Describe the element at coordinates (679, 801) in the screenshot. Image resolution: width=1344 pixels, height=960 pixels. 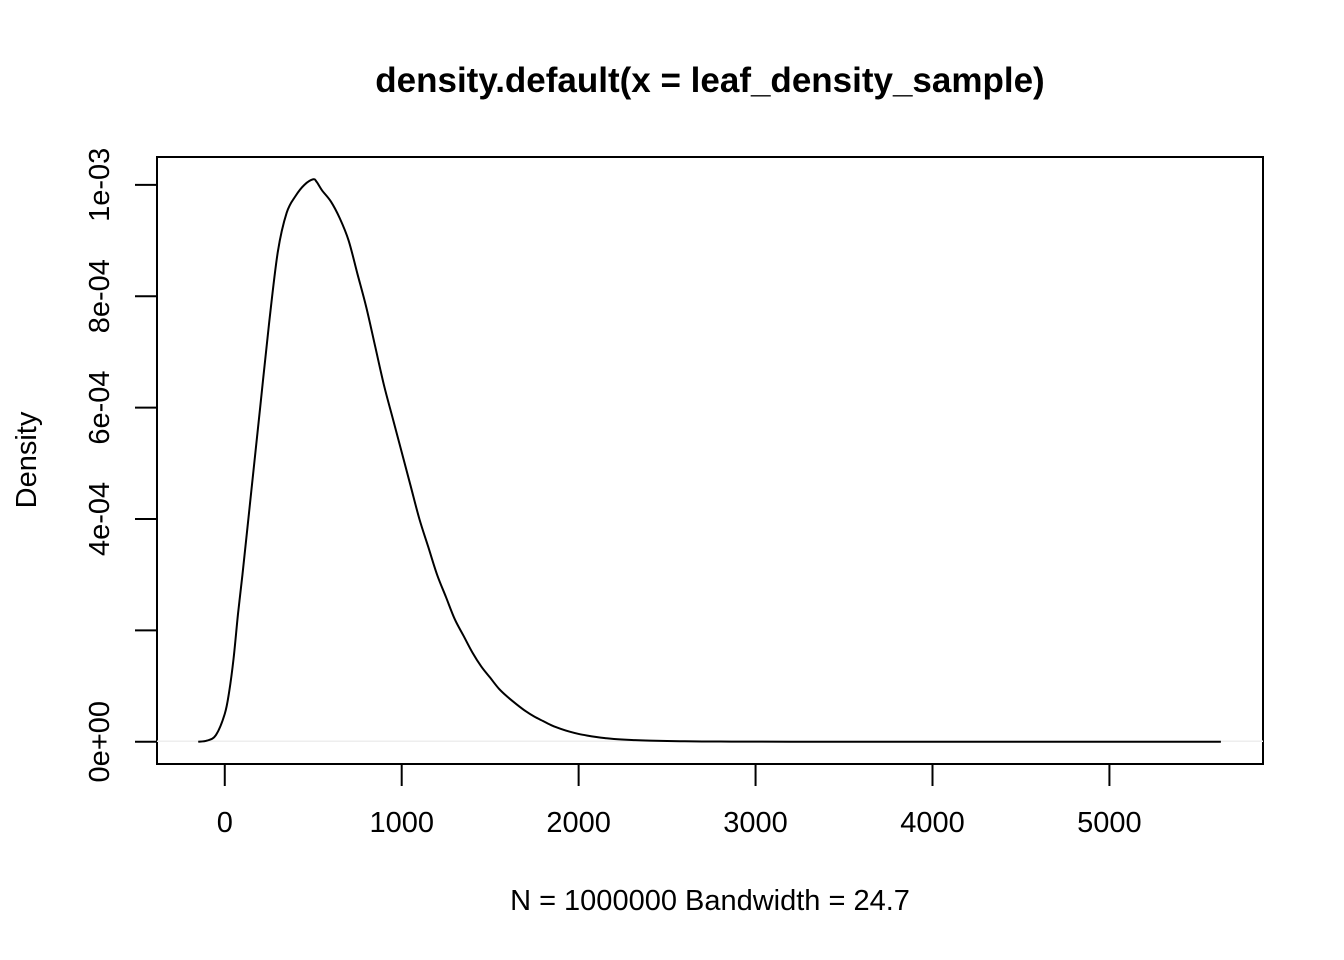
I see `x-axis: 0 1000 2000 3000 4000 5000` at that location.